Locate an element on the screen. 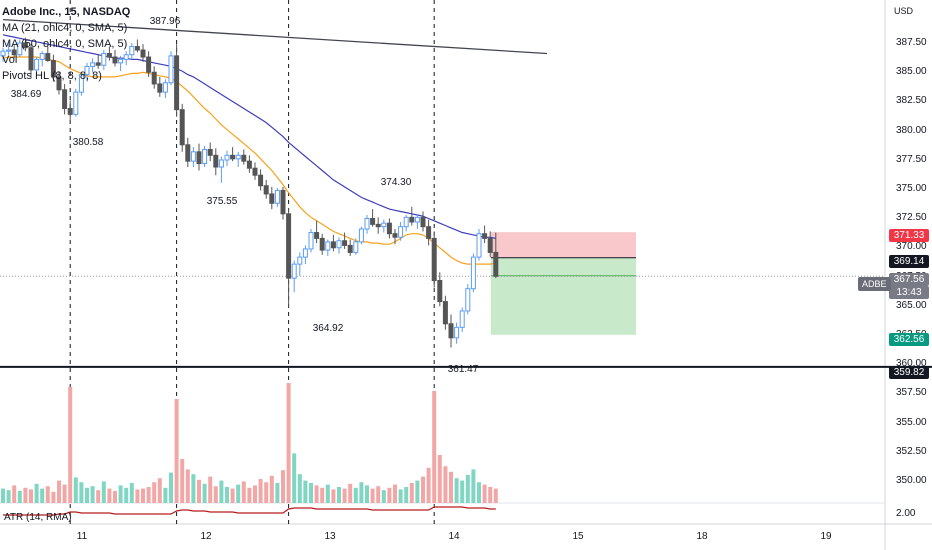 The width and height of the screenshot is (932, 550). price-tick-label: 360.00 is located at coordinates (911, 364).